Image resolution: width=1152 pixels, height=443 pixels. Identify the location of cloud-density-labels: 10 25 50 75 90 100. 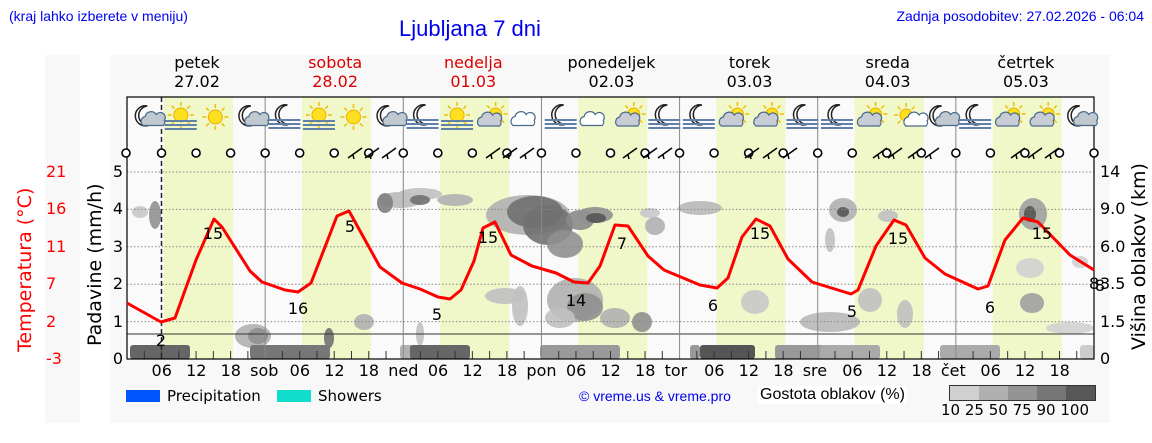
(1015, 410).